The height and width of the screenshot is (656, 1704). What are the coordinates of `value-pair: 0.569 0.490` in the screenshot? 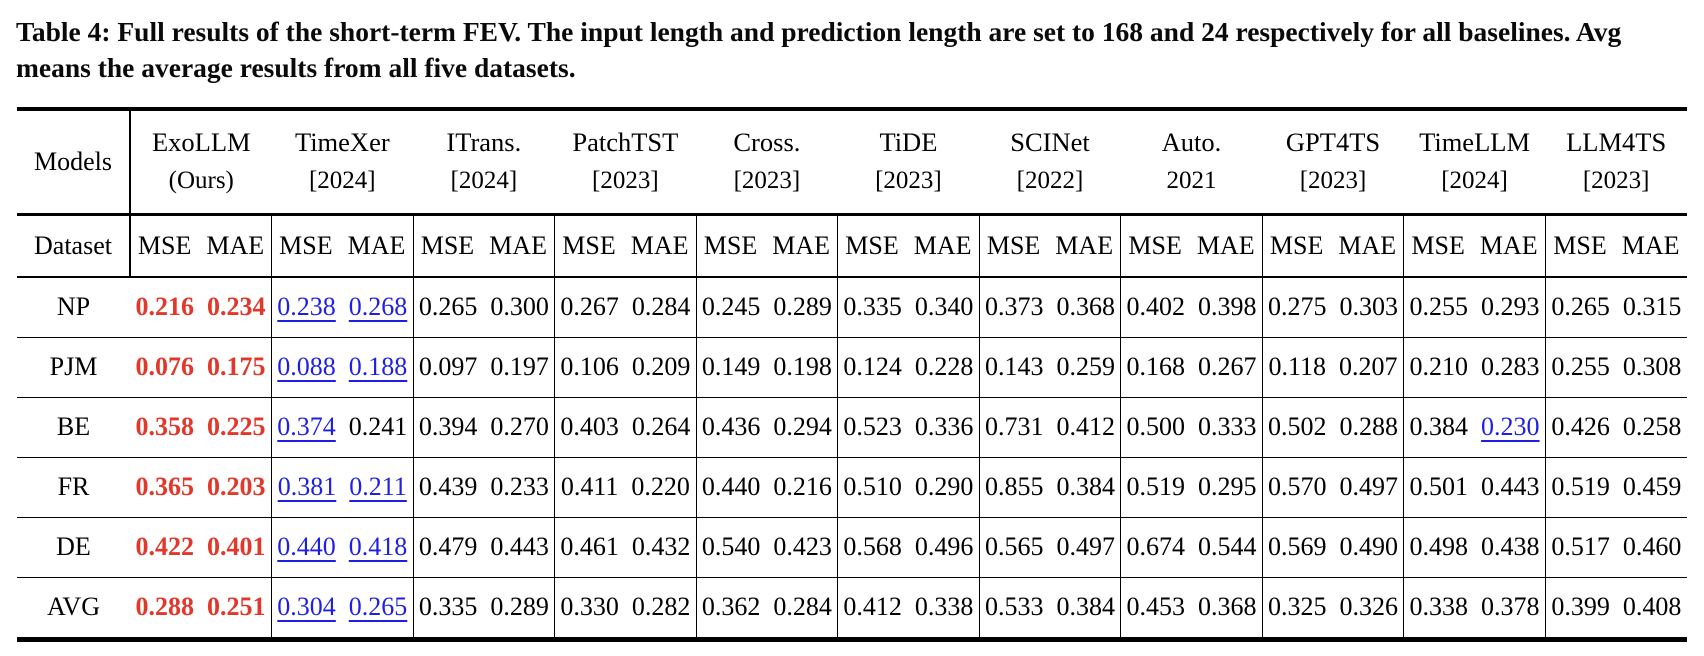 It's located at (1333, 547).